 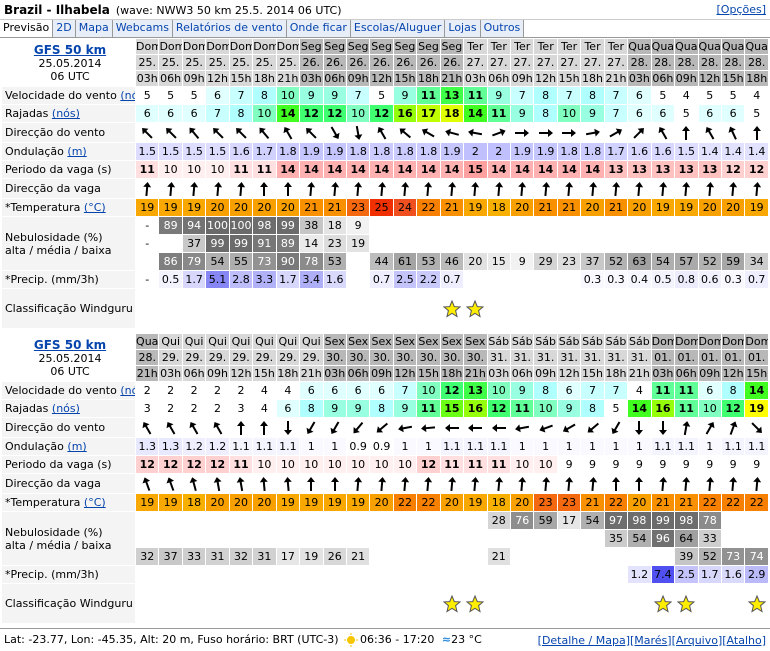 What do you see at coordinates (318, 28) in the screenshot?
I see `tab: Onde ficar` at bounding box center [318, 28].